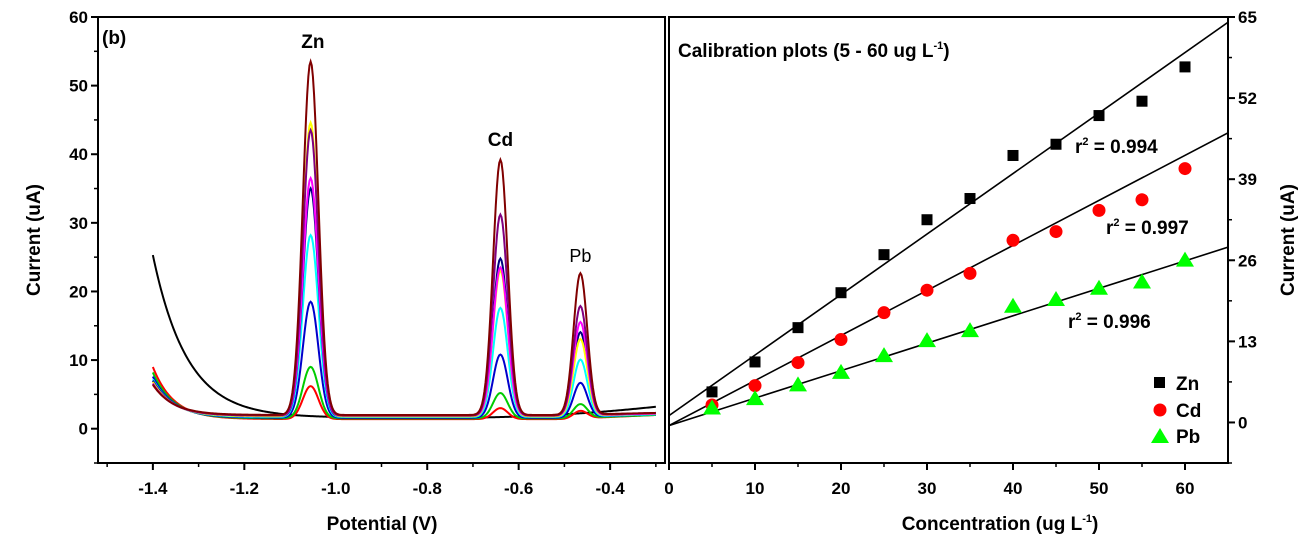 This screenshot has width=1302, height=539. Describe the element at coordinates (500, 140) in the screenshot. I see `peak-label-cd: Cd` at that location.